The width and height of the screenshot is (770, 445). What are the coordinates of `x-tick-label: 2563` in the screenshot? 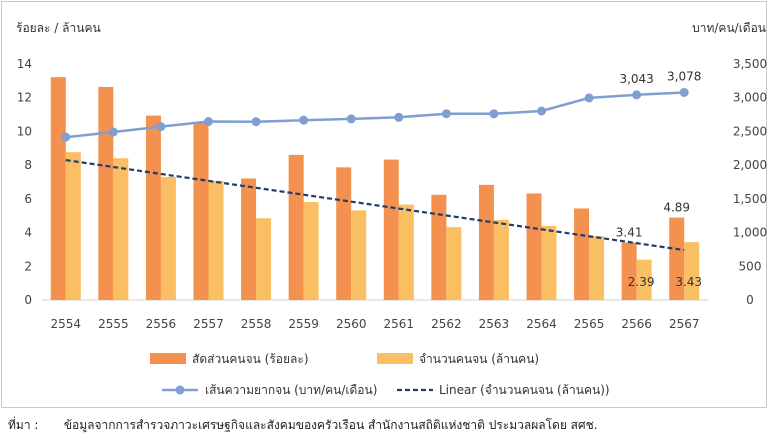 It's located at (494, 324).